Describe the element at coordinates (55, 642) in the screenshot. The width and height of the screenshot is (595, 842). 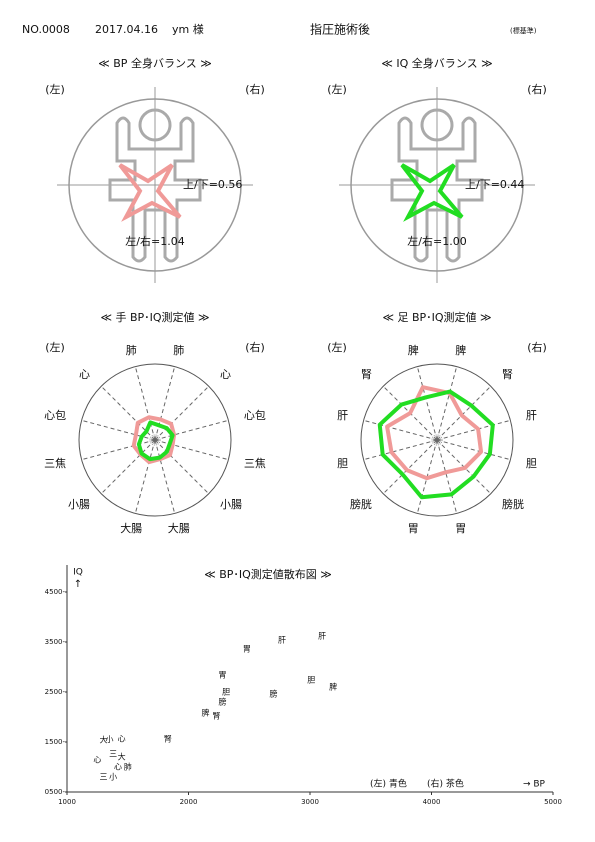
I see `y-tick-label: 3500-` at that location.